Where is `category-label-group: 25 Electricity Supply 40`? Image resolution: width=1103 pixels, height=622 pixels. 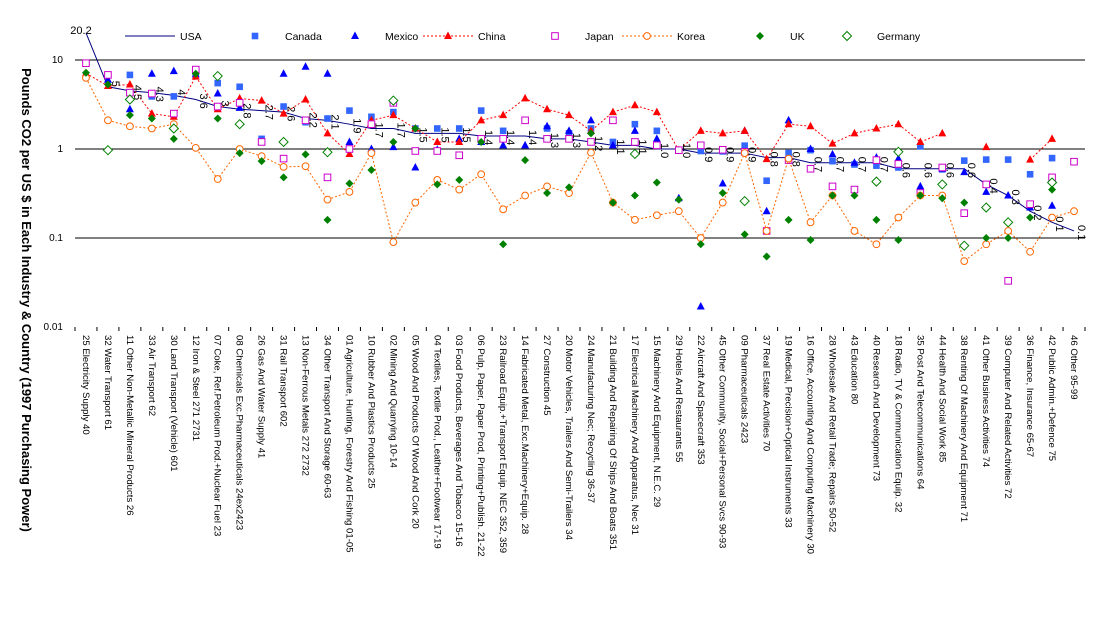
category-label-group: 25 Electricity Supply 40 is located at coordinates (85, 385).